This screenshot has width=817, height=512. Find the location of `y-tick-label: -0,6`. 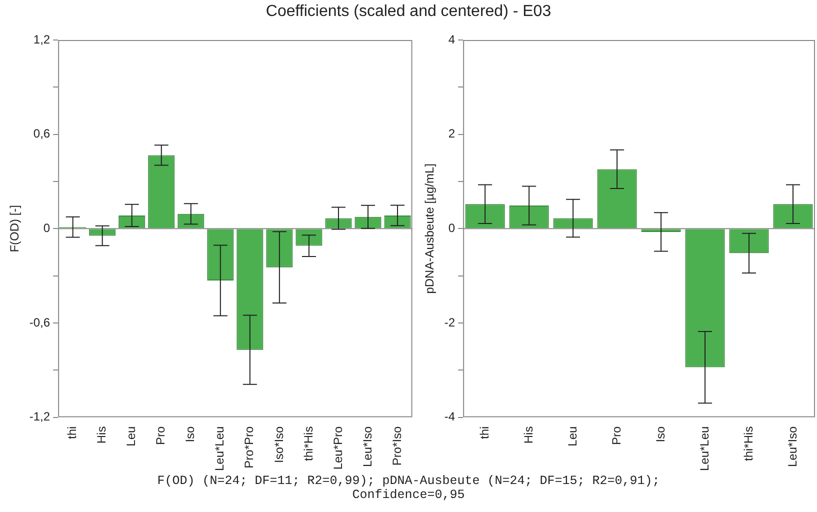

y-tick-label: -0,6 is located at coordinates (39, 322).